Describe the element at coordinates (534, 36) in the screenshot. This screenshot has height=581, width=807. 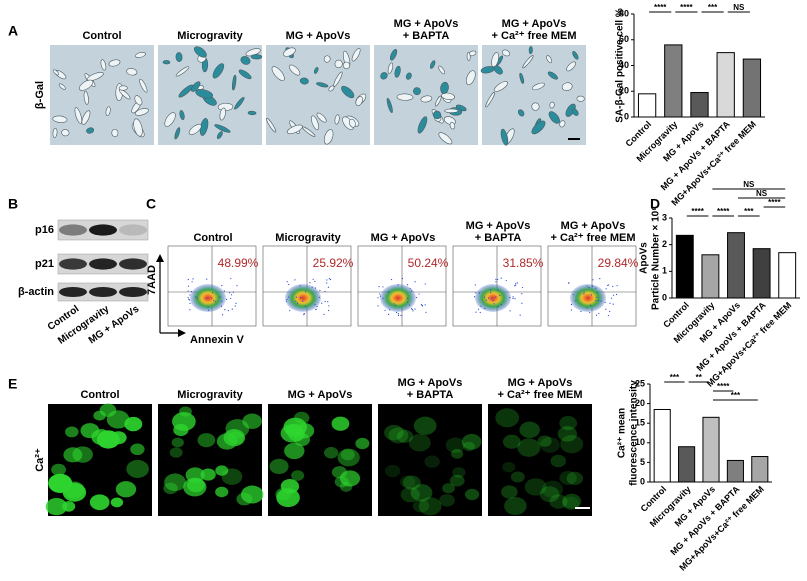
I see `image-title: + Ca²⁺ free MEM` at that location.